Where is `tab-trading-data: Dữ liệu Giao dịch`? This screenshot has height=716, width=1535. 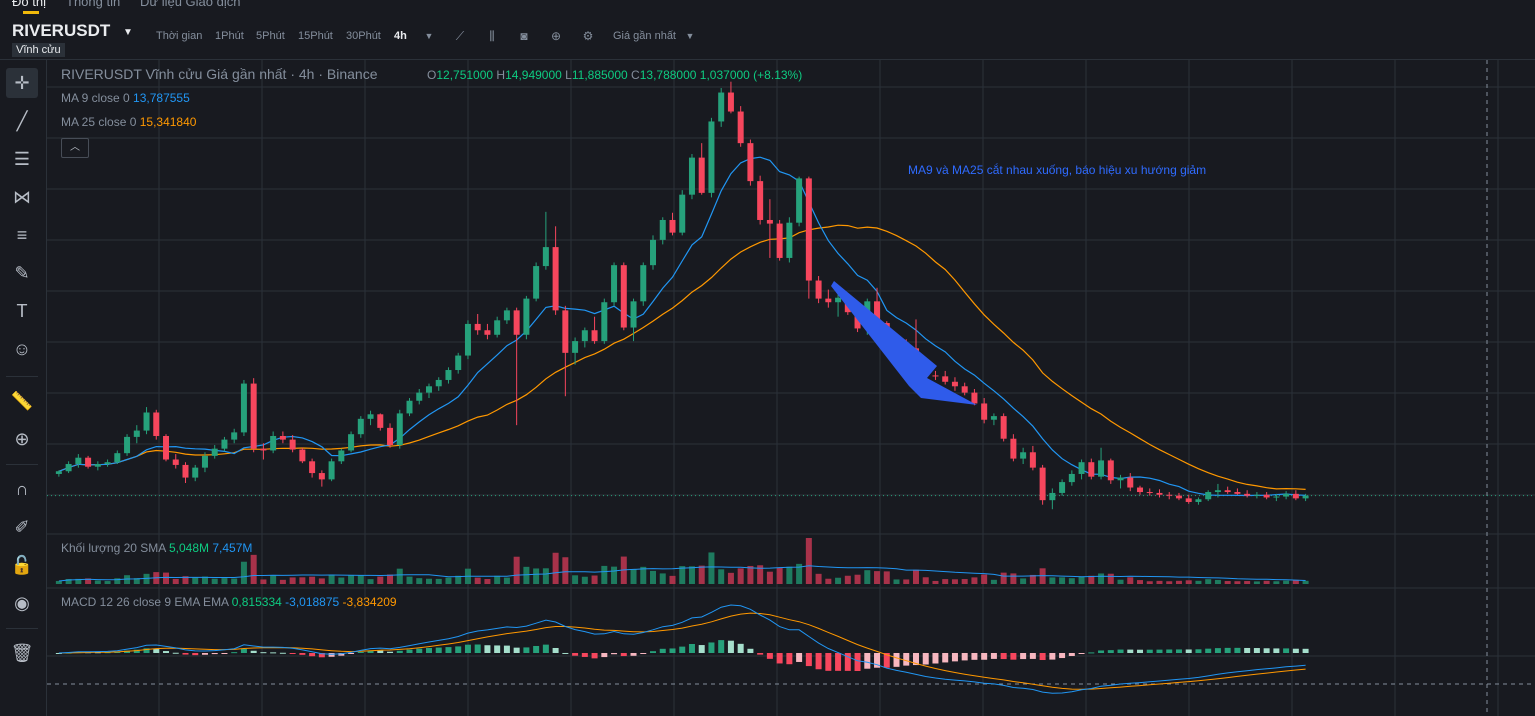 tab-trading-data: Dữ liệu Giao dịch is located at coordinates (190, 4).